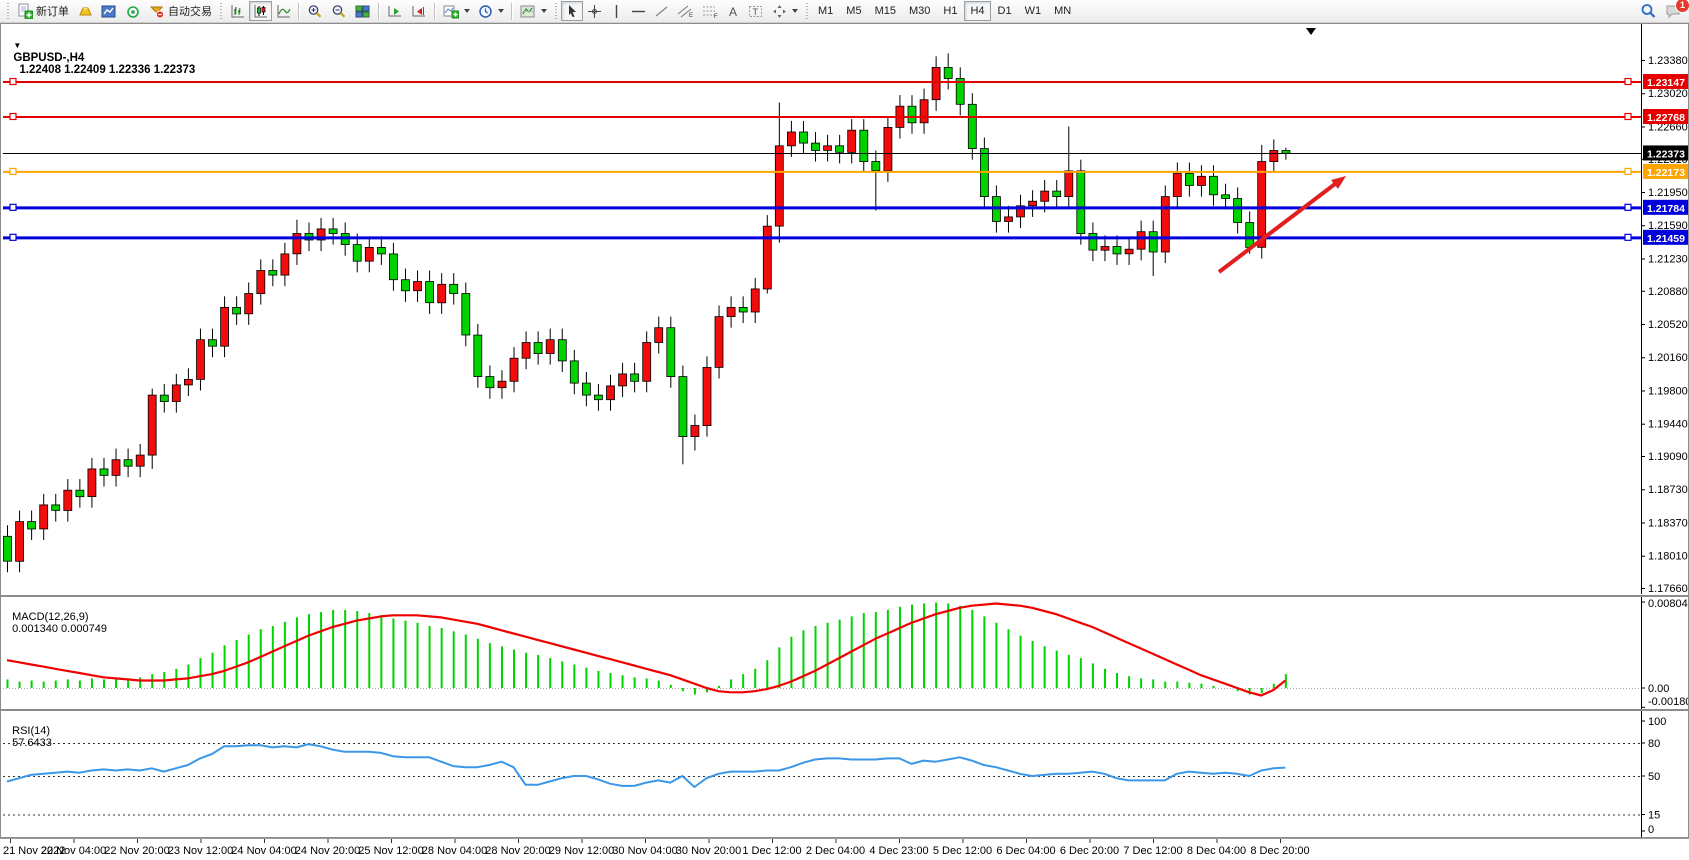 This screenshot has height=860, width=1689. What do you see at coordinates (527, 11) in the screenshot?
I see `template-icon` at bounding box center [527, 11].